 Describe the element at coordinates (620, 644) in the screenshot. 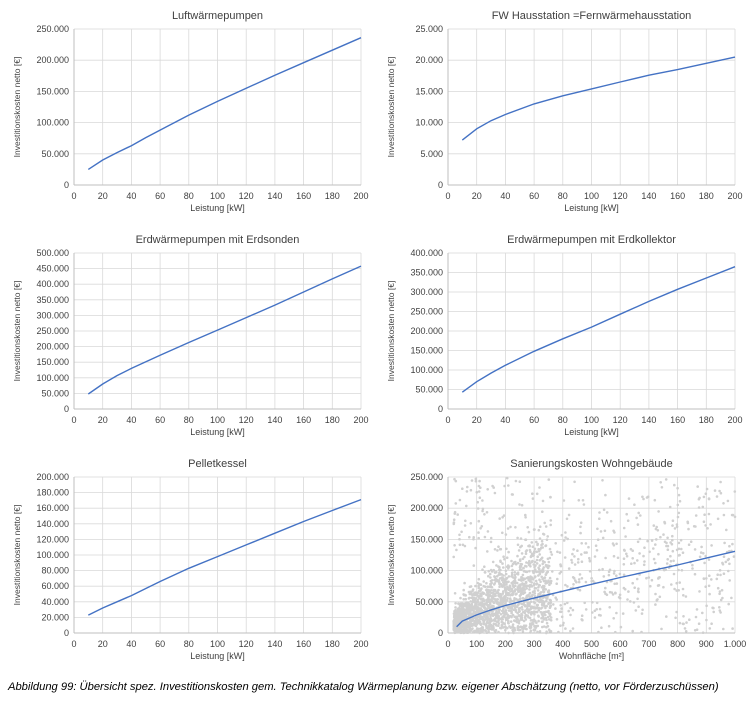

I see `x-tick-label: 600` at that location.